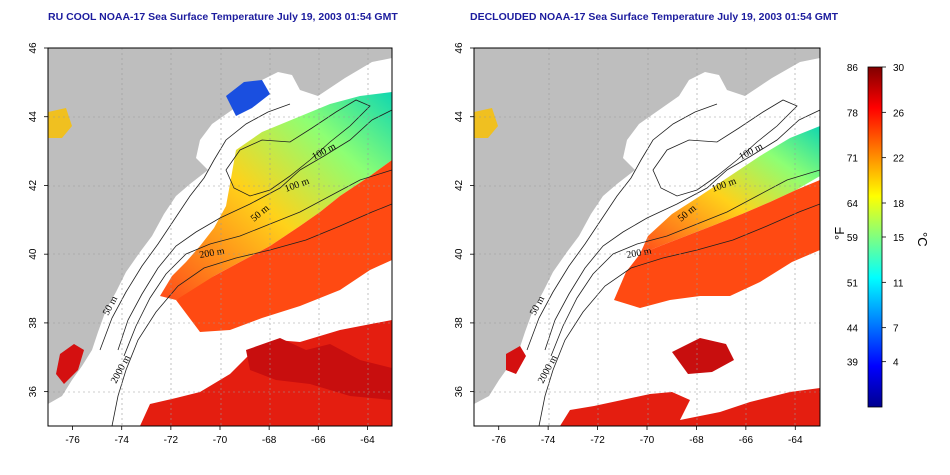  Describe the element at coordinates (898, 283) in the screenshot. I see `celsius-tick-label: 11` at that location.